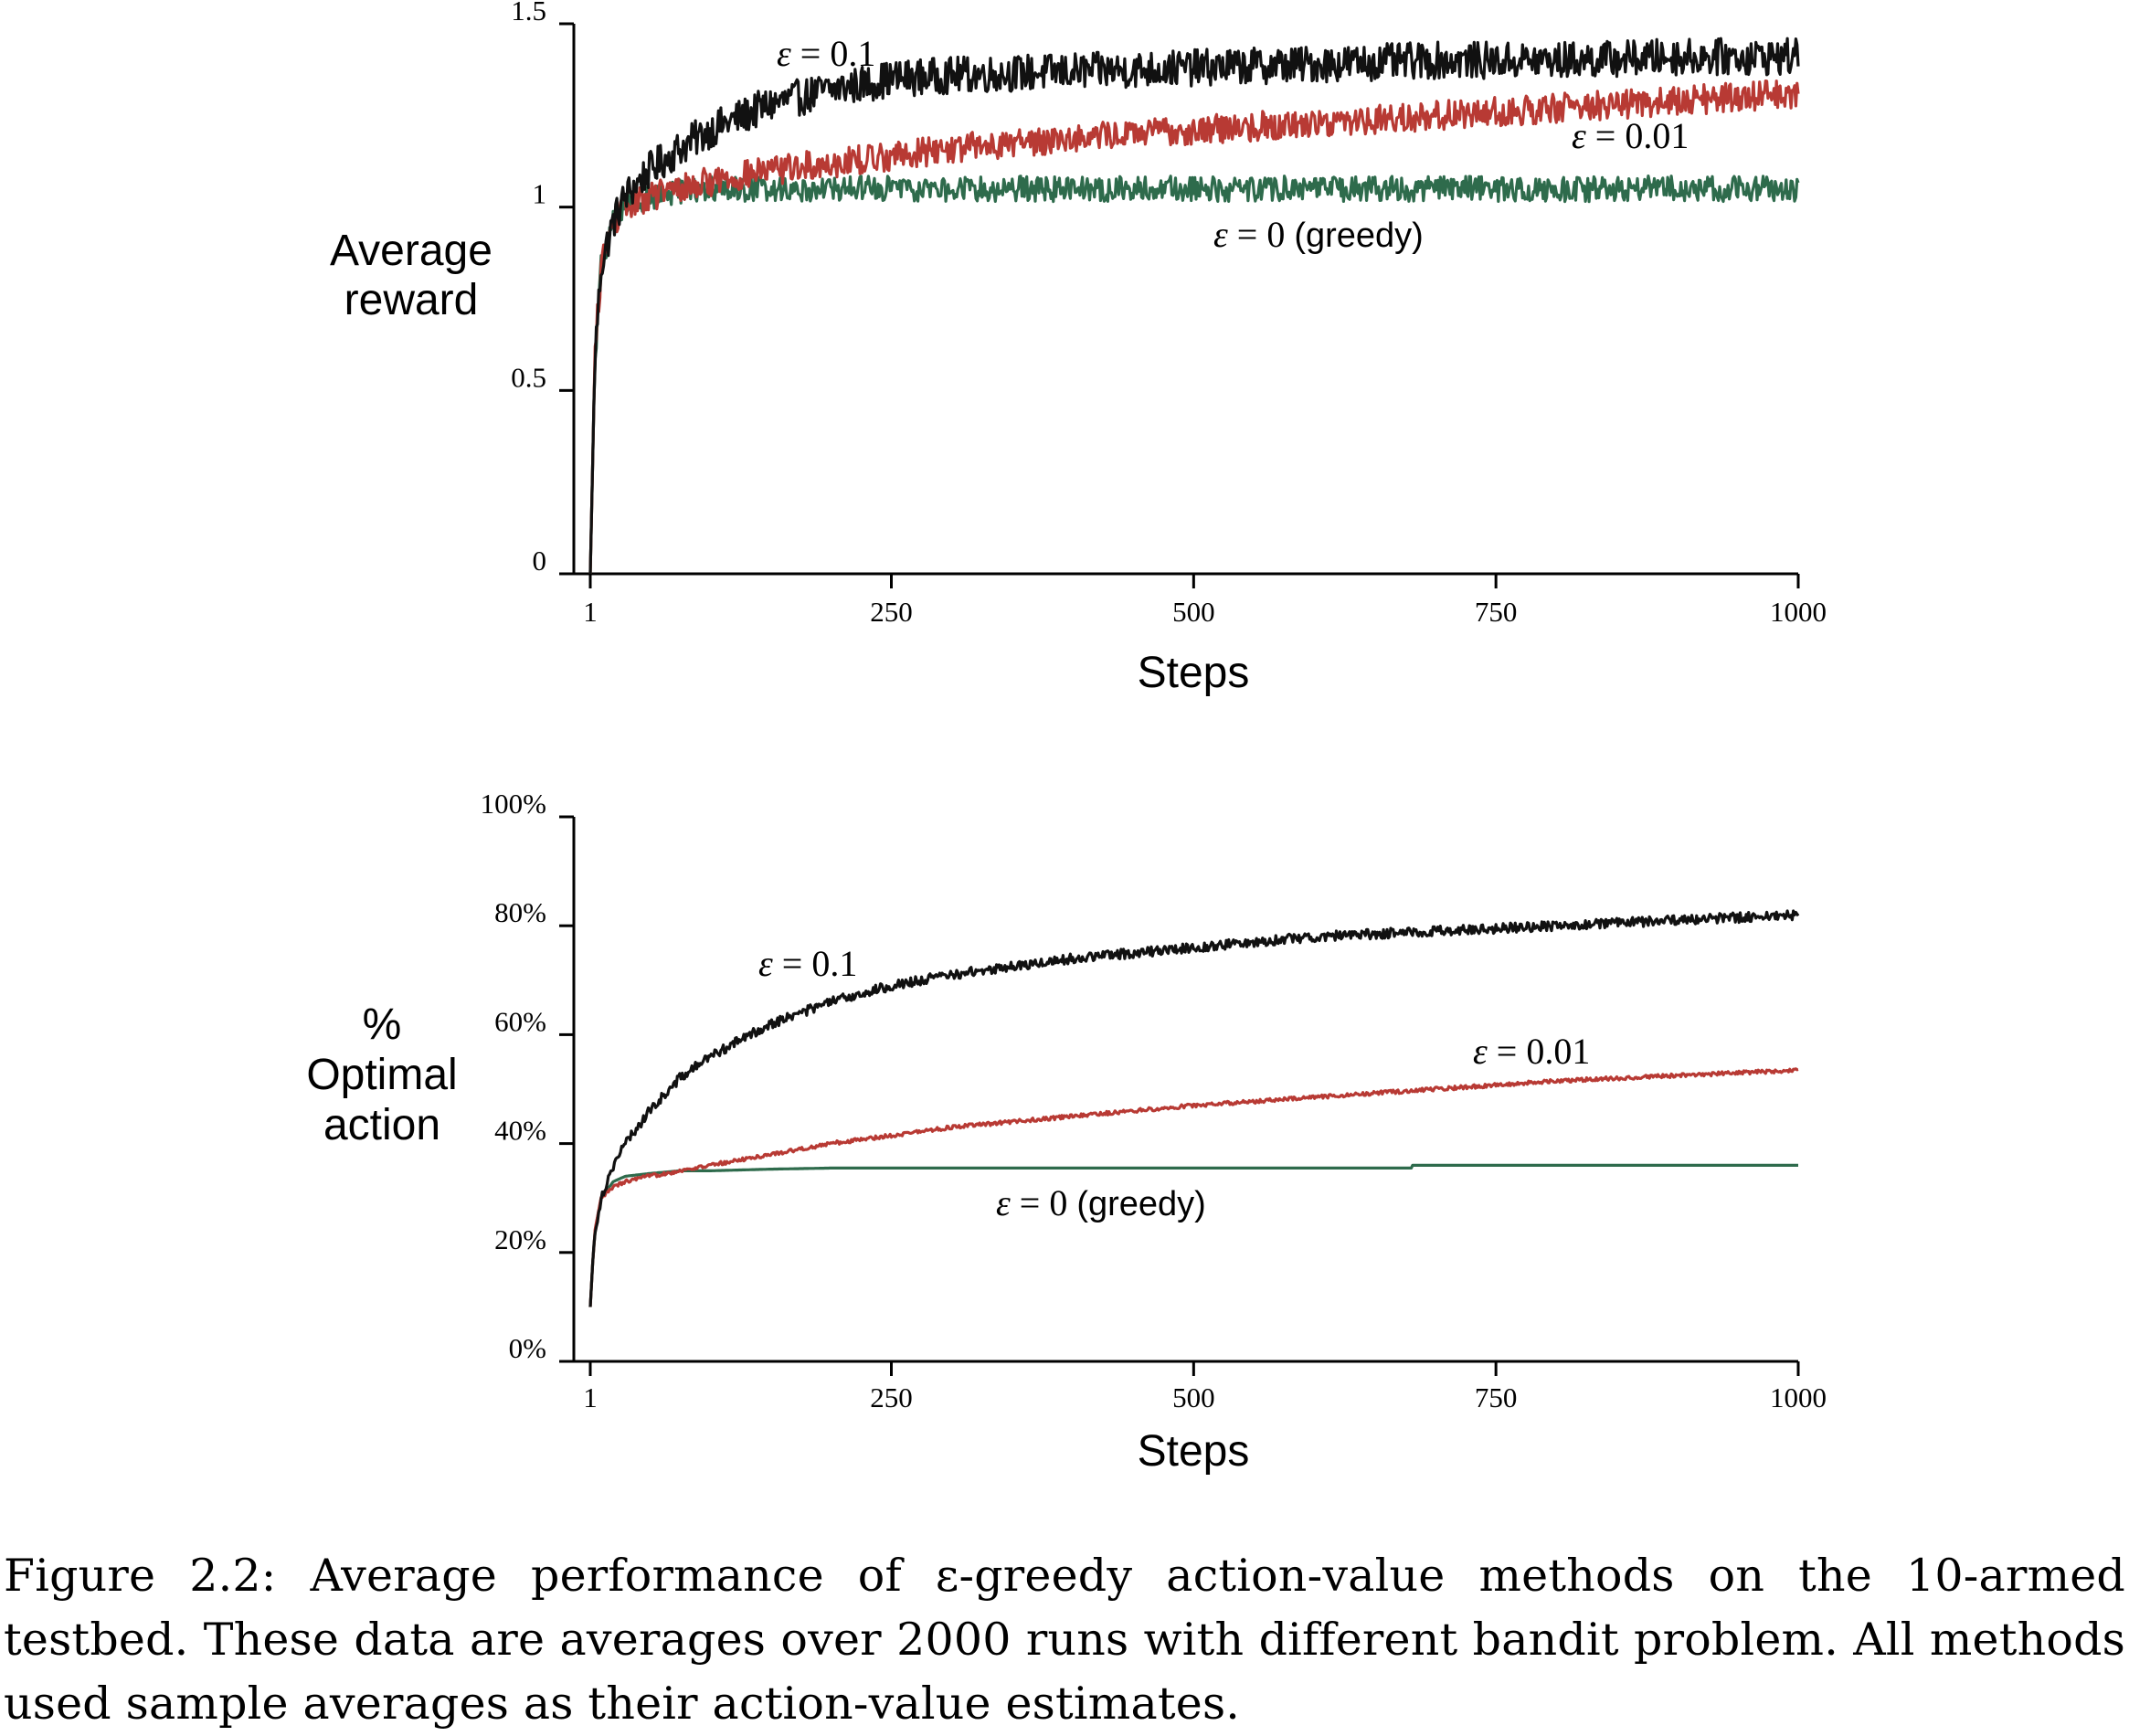  What do you see at coordinates (411, 275) in the screenshot?
I see `y-axis-title: Average reward` at bounding box center [411, 275].